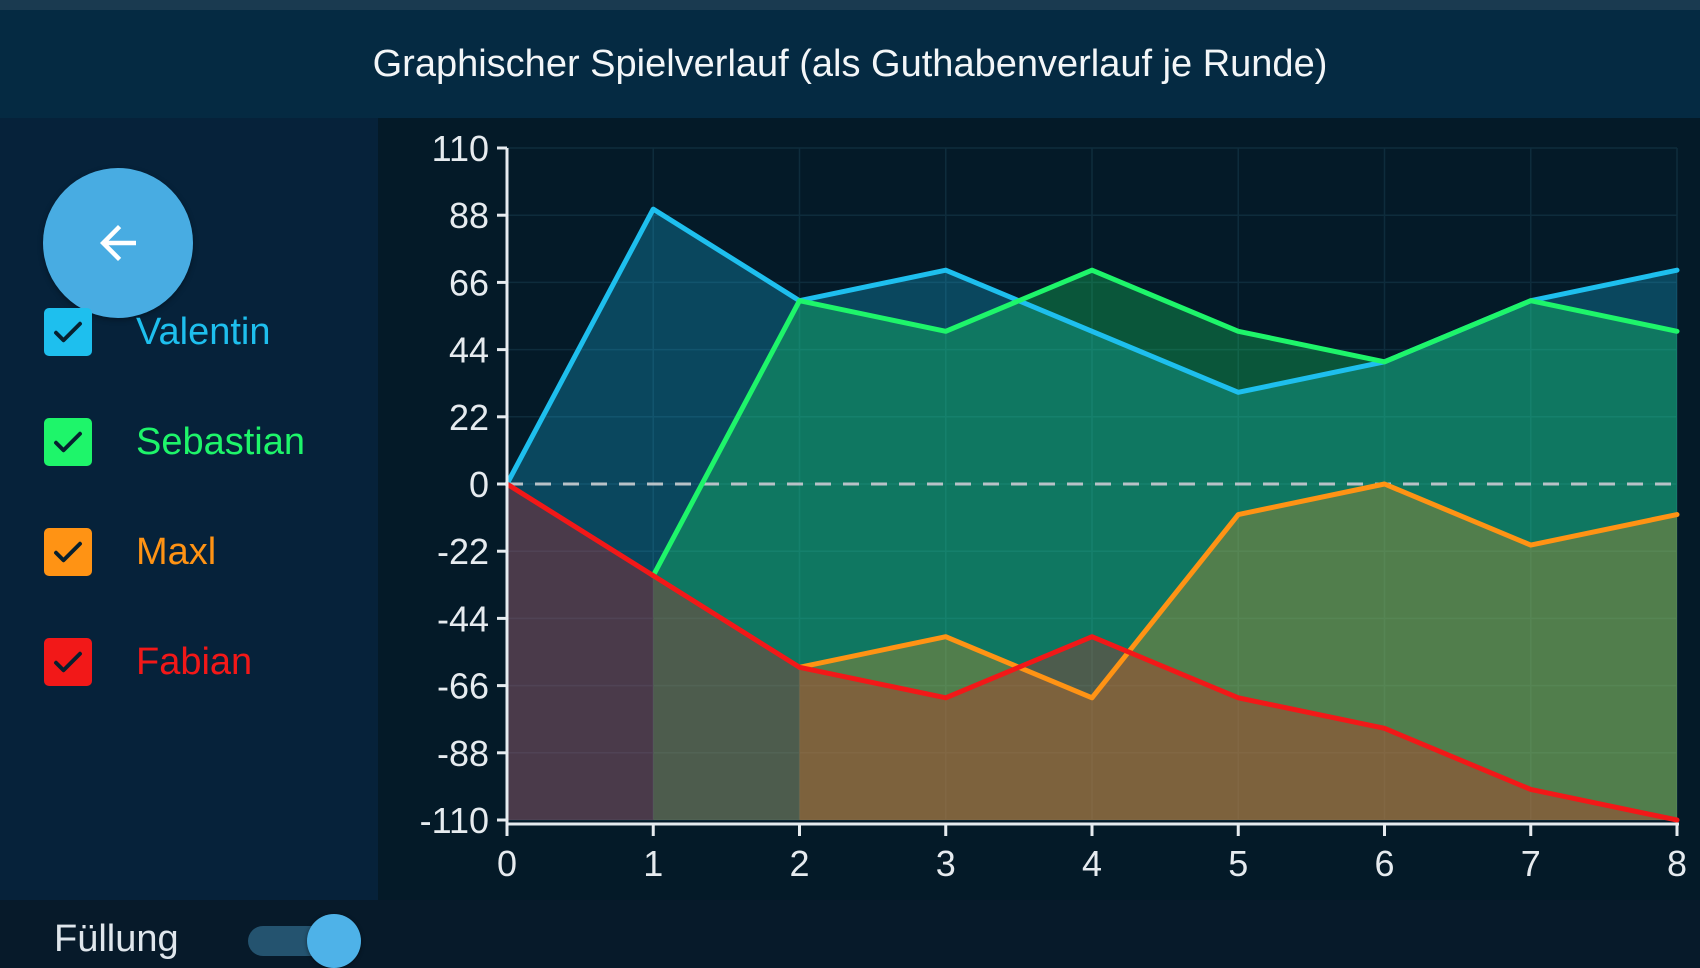 The height and width of the screenshot is (968, 1700). Describe the element at coordinates (850, 5) in the screenshot. I see `window-top-edge` at that location.